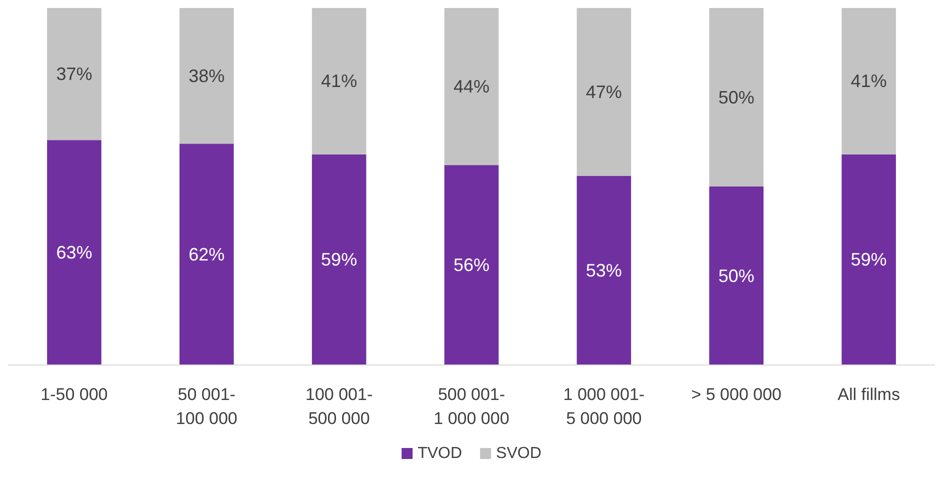 The image size is (943, 490). I want to click on data-label: 37%, so click(74, 74).